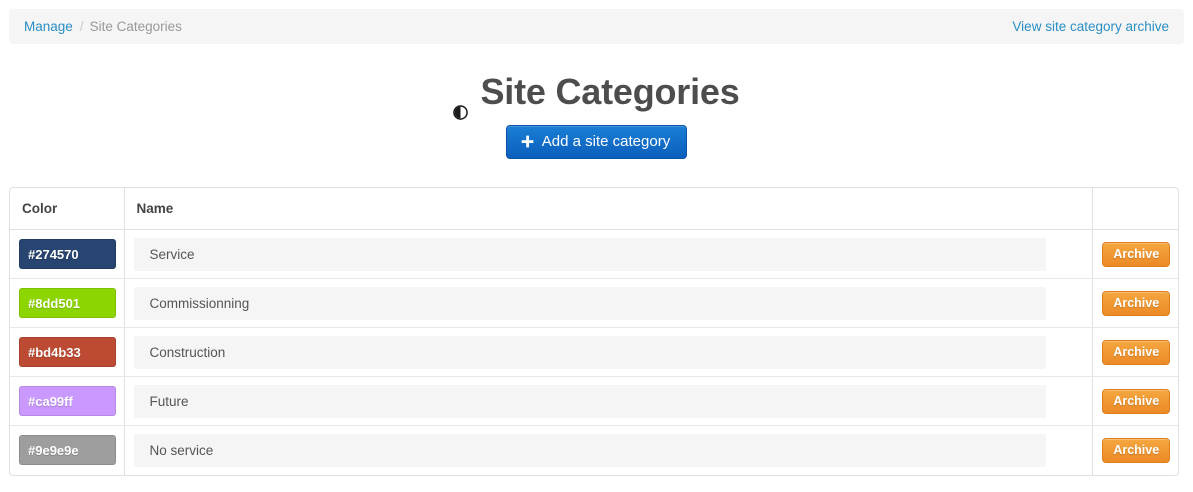 This screenshot has width=1193, height=492. I want to click on breadcrumb-item-manage: Manage, so click(48, 26).